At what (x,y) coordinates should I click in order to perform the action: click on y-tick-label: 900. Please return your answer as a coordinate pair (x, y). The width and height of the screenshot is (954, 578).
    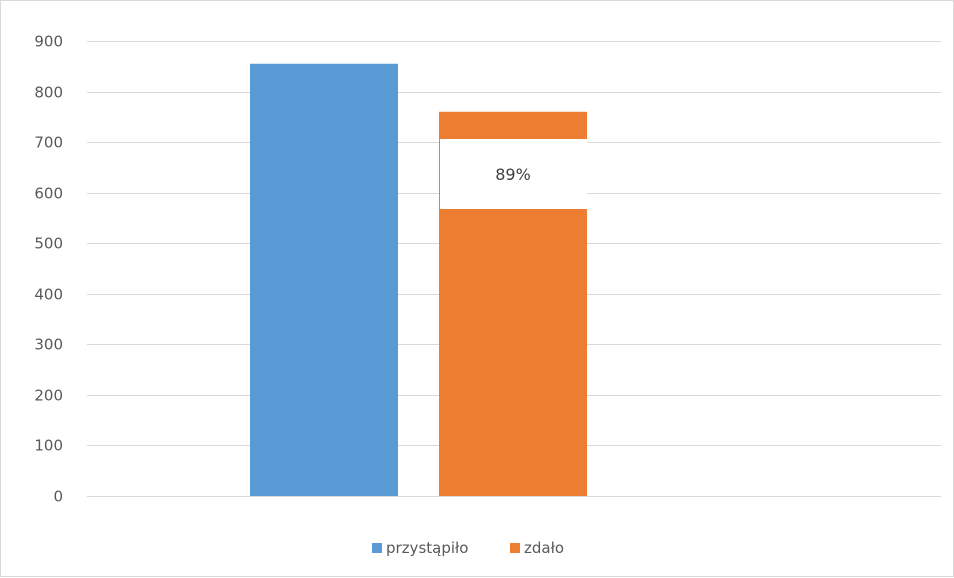
    Looking at the image, I should click on (48, 42).